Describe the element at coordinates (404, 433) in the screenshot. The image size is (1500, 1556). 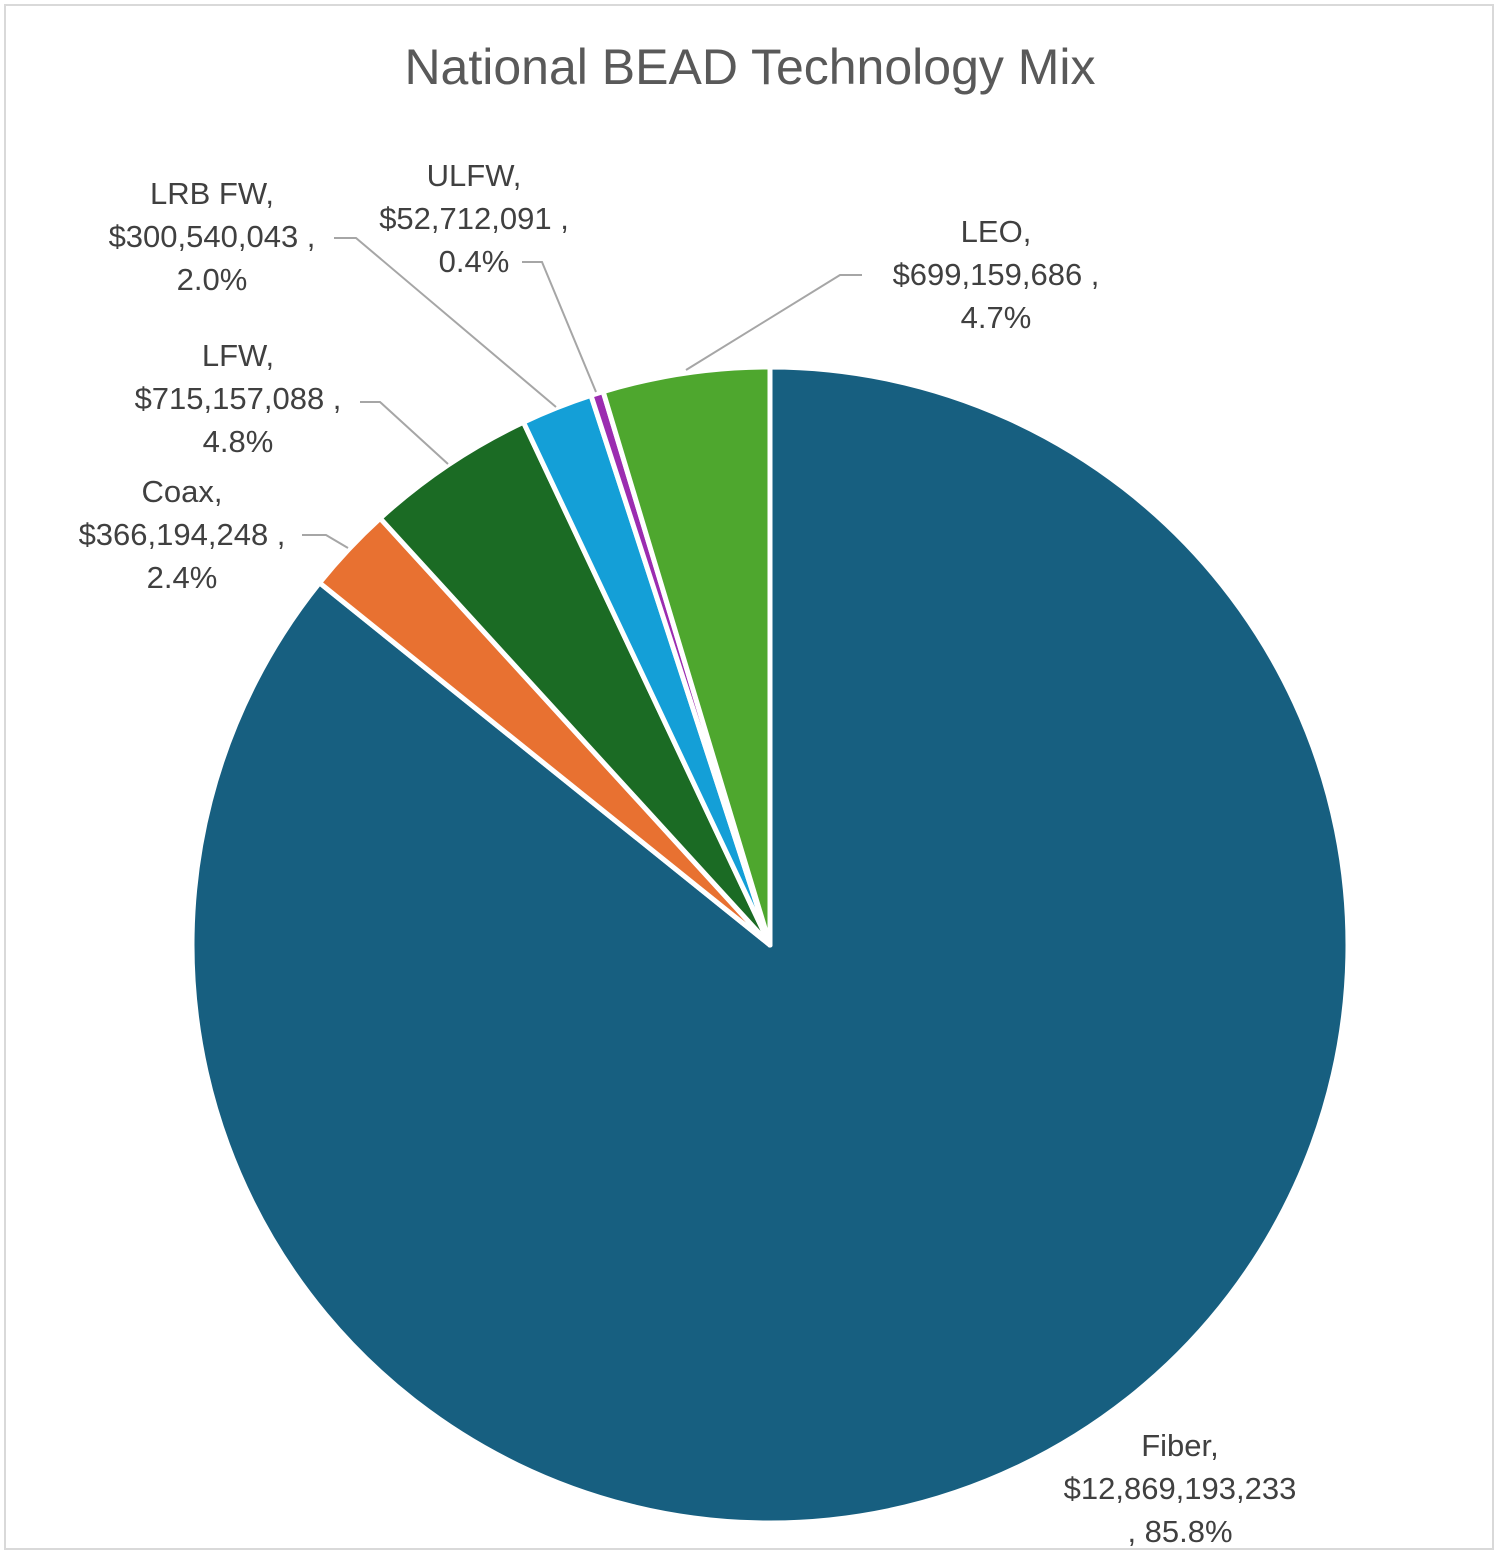
I see `leader-line-lfw` at that location.